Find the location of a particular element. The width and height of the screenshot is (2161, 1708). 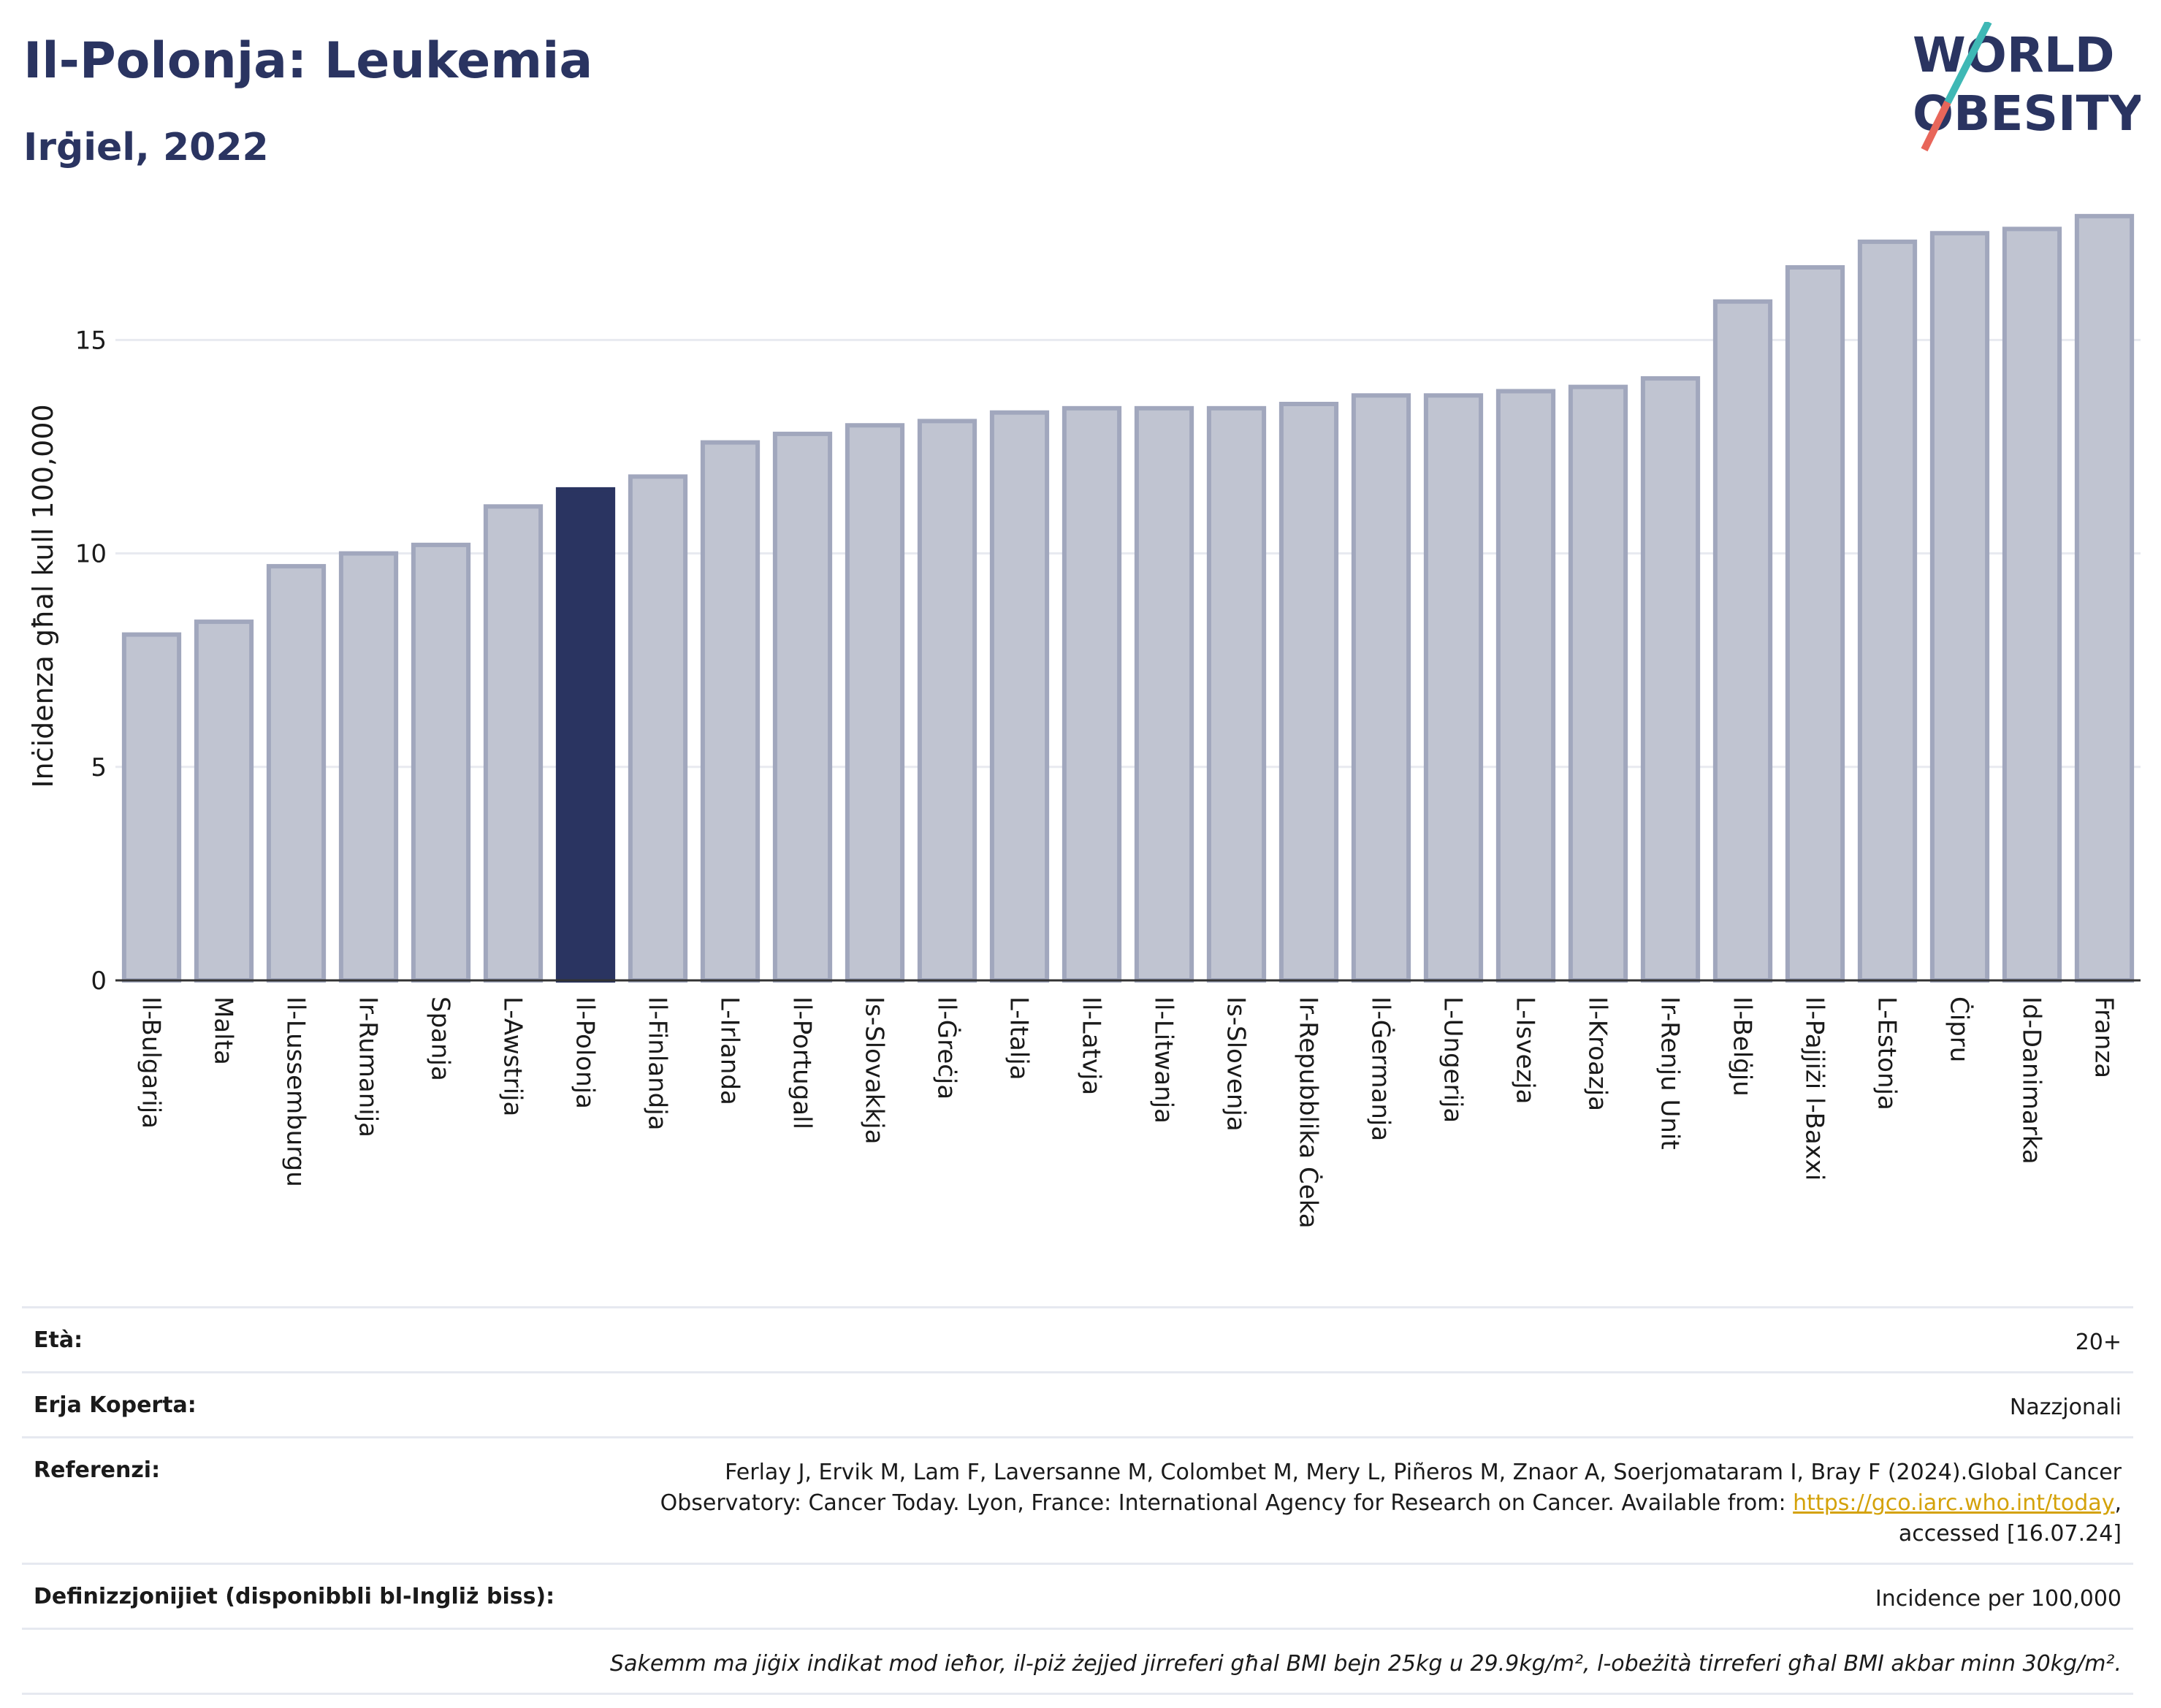

area-value: Nazzjonali is located at coordinates (2065, 1407).